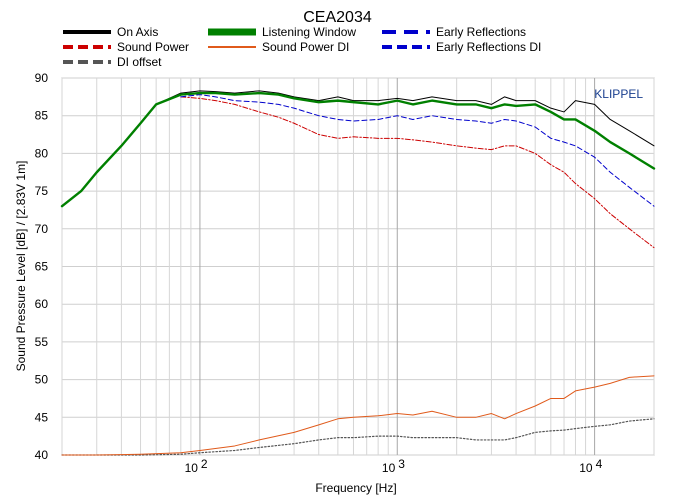 Image resolution: width=675 pixels, height=500 pixels. I want to click on legend-item-listening-window: Listening Window, so click(282, 32).